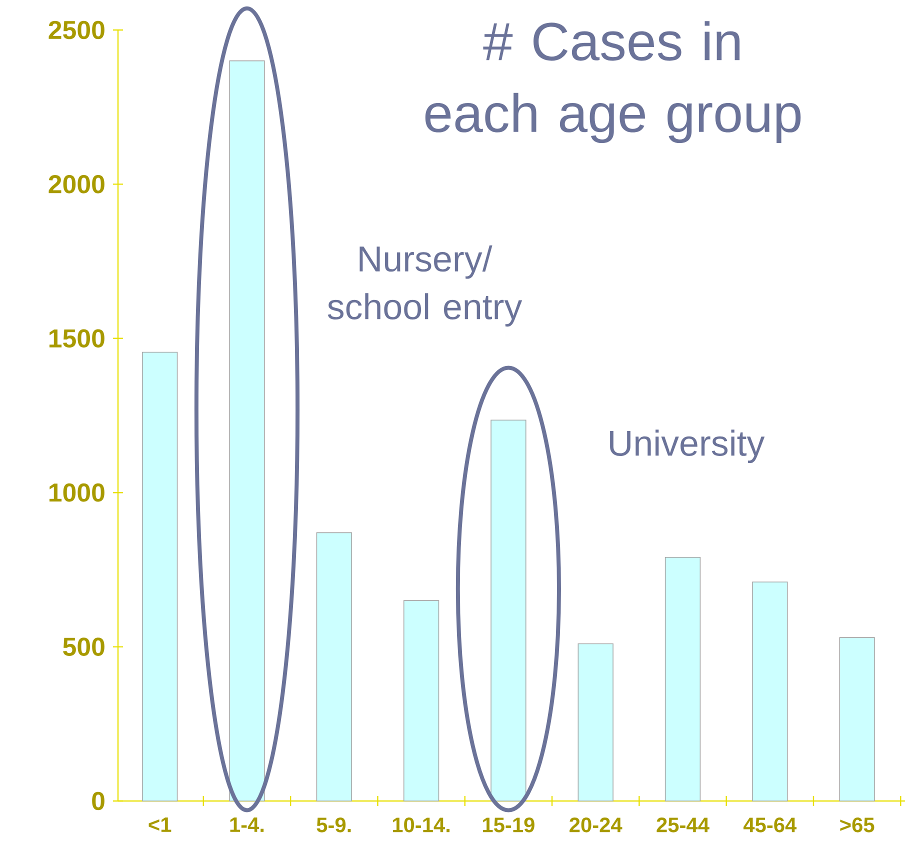  What do you see at coordinates (687, 447) in the screenshot?
I see `annotation: University` at bounding box center [687, 447].